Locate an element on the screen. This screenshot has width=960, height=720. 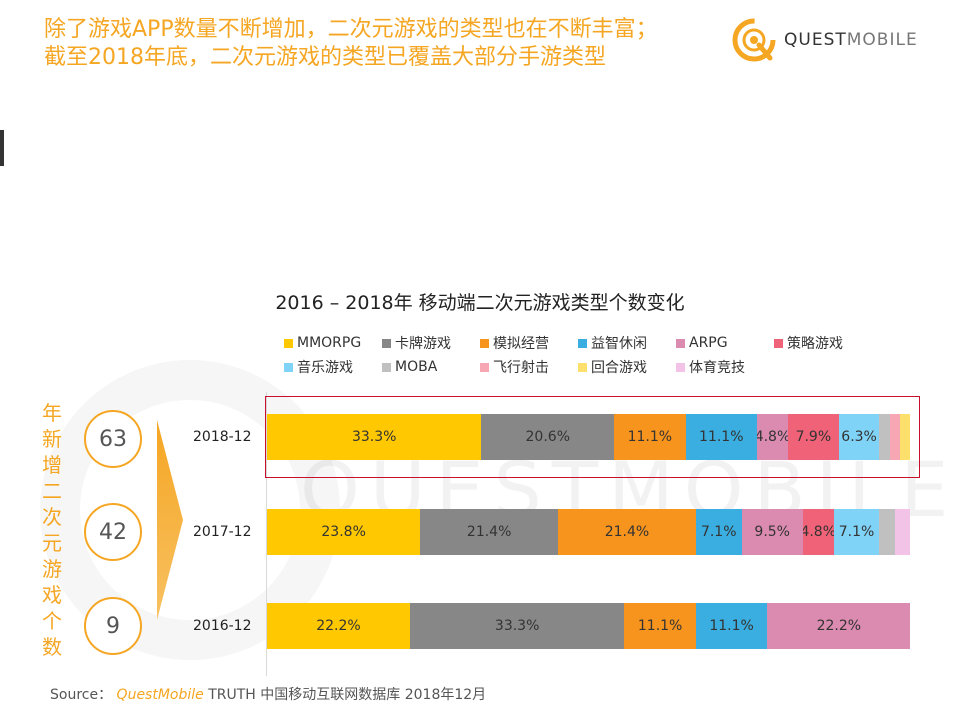
source-brand: QuestMobile is located at coordinates (160, 695).